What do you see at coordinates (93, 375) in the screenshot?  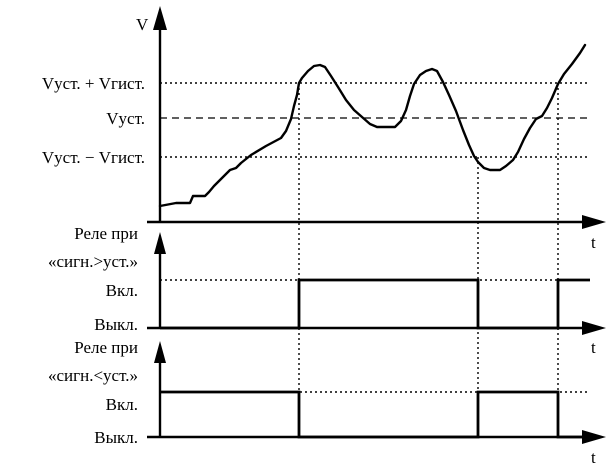 I see `relay-less-title-line2: «сигн.<уст.»` at bounding box center [93, 375].